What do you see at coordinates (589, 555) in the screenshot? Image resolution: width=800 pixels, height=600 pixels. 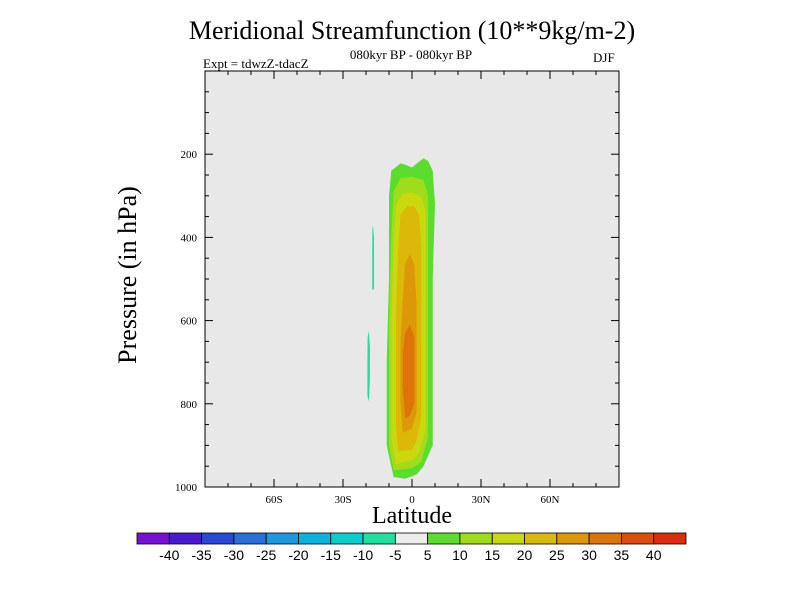 I see `colorbar-label: 30` at bounding box center [589, 555].